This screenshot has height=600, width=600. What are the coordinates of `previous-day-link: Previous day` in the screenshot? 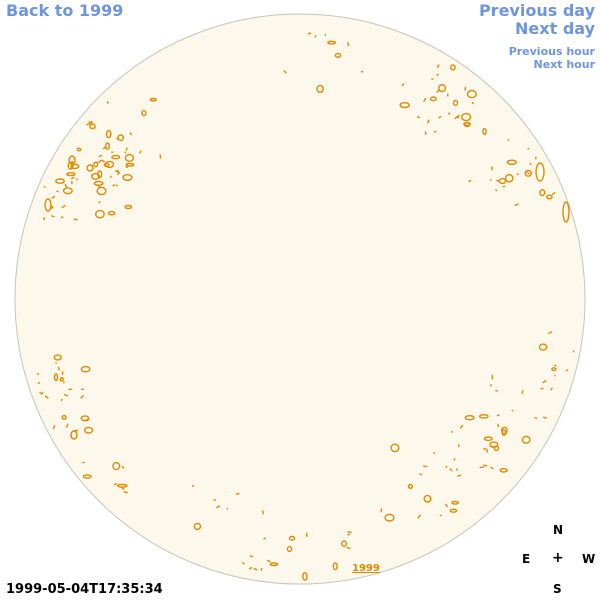 It's located at (536, 10).